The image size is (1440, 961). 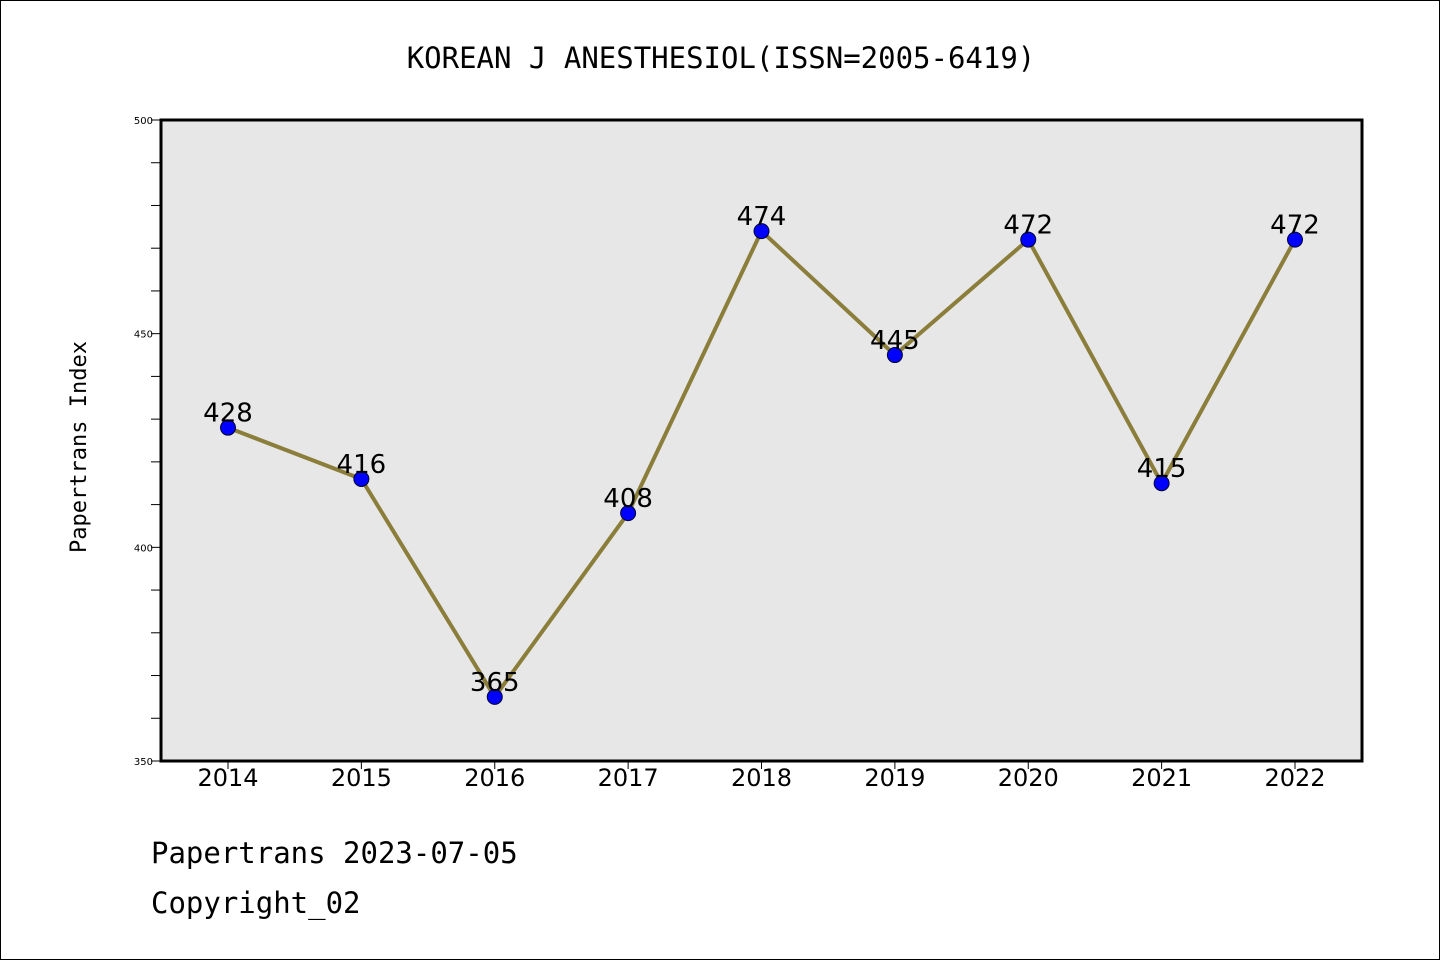 What do you see at coordinates (143, 548) in the screenshot?
I see `y-tick-label: 400` at bounding box center [143, 548].